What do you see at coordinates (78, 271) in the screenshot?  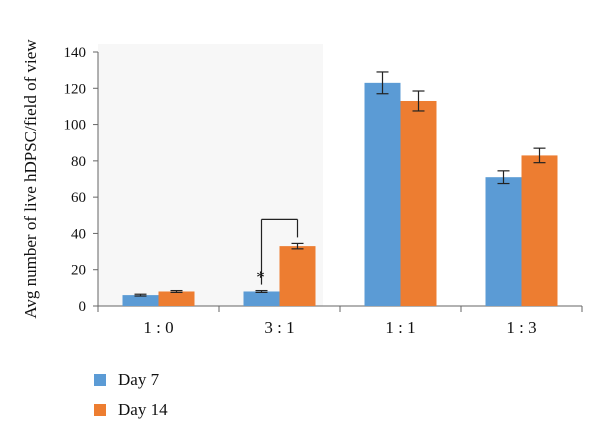 I see `y-tick-label-1: 20` at bounding box center [78, 271].